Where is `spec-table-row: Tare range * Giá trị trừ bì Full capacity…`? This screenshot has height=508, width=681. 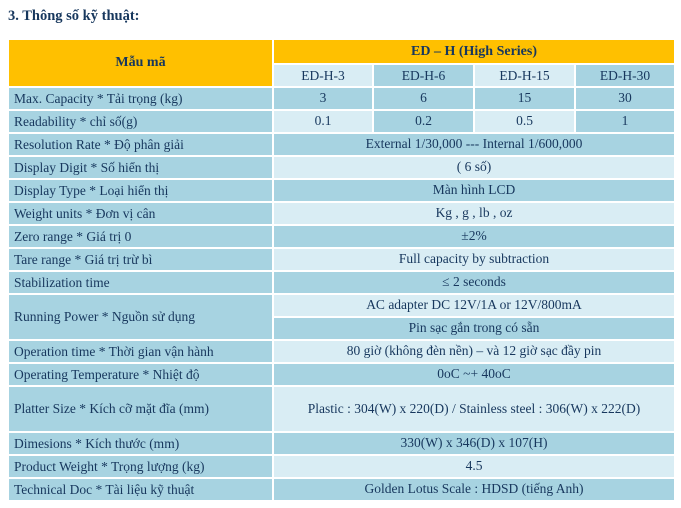 spec-table-row: Tare range * Giá trị trừ bì Full capacity… is located at coordinates (341, 259).